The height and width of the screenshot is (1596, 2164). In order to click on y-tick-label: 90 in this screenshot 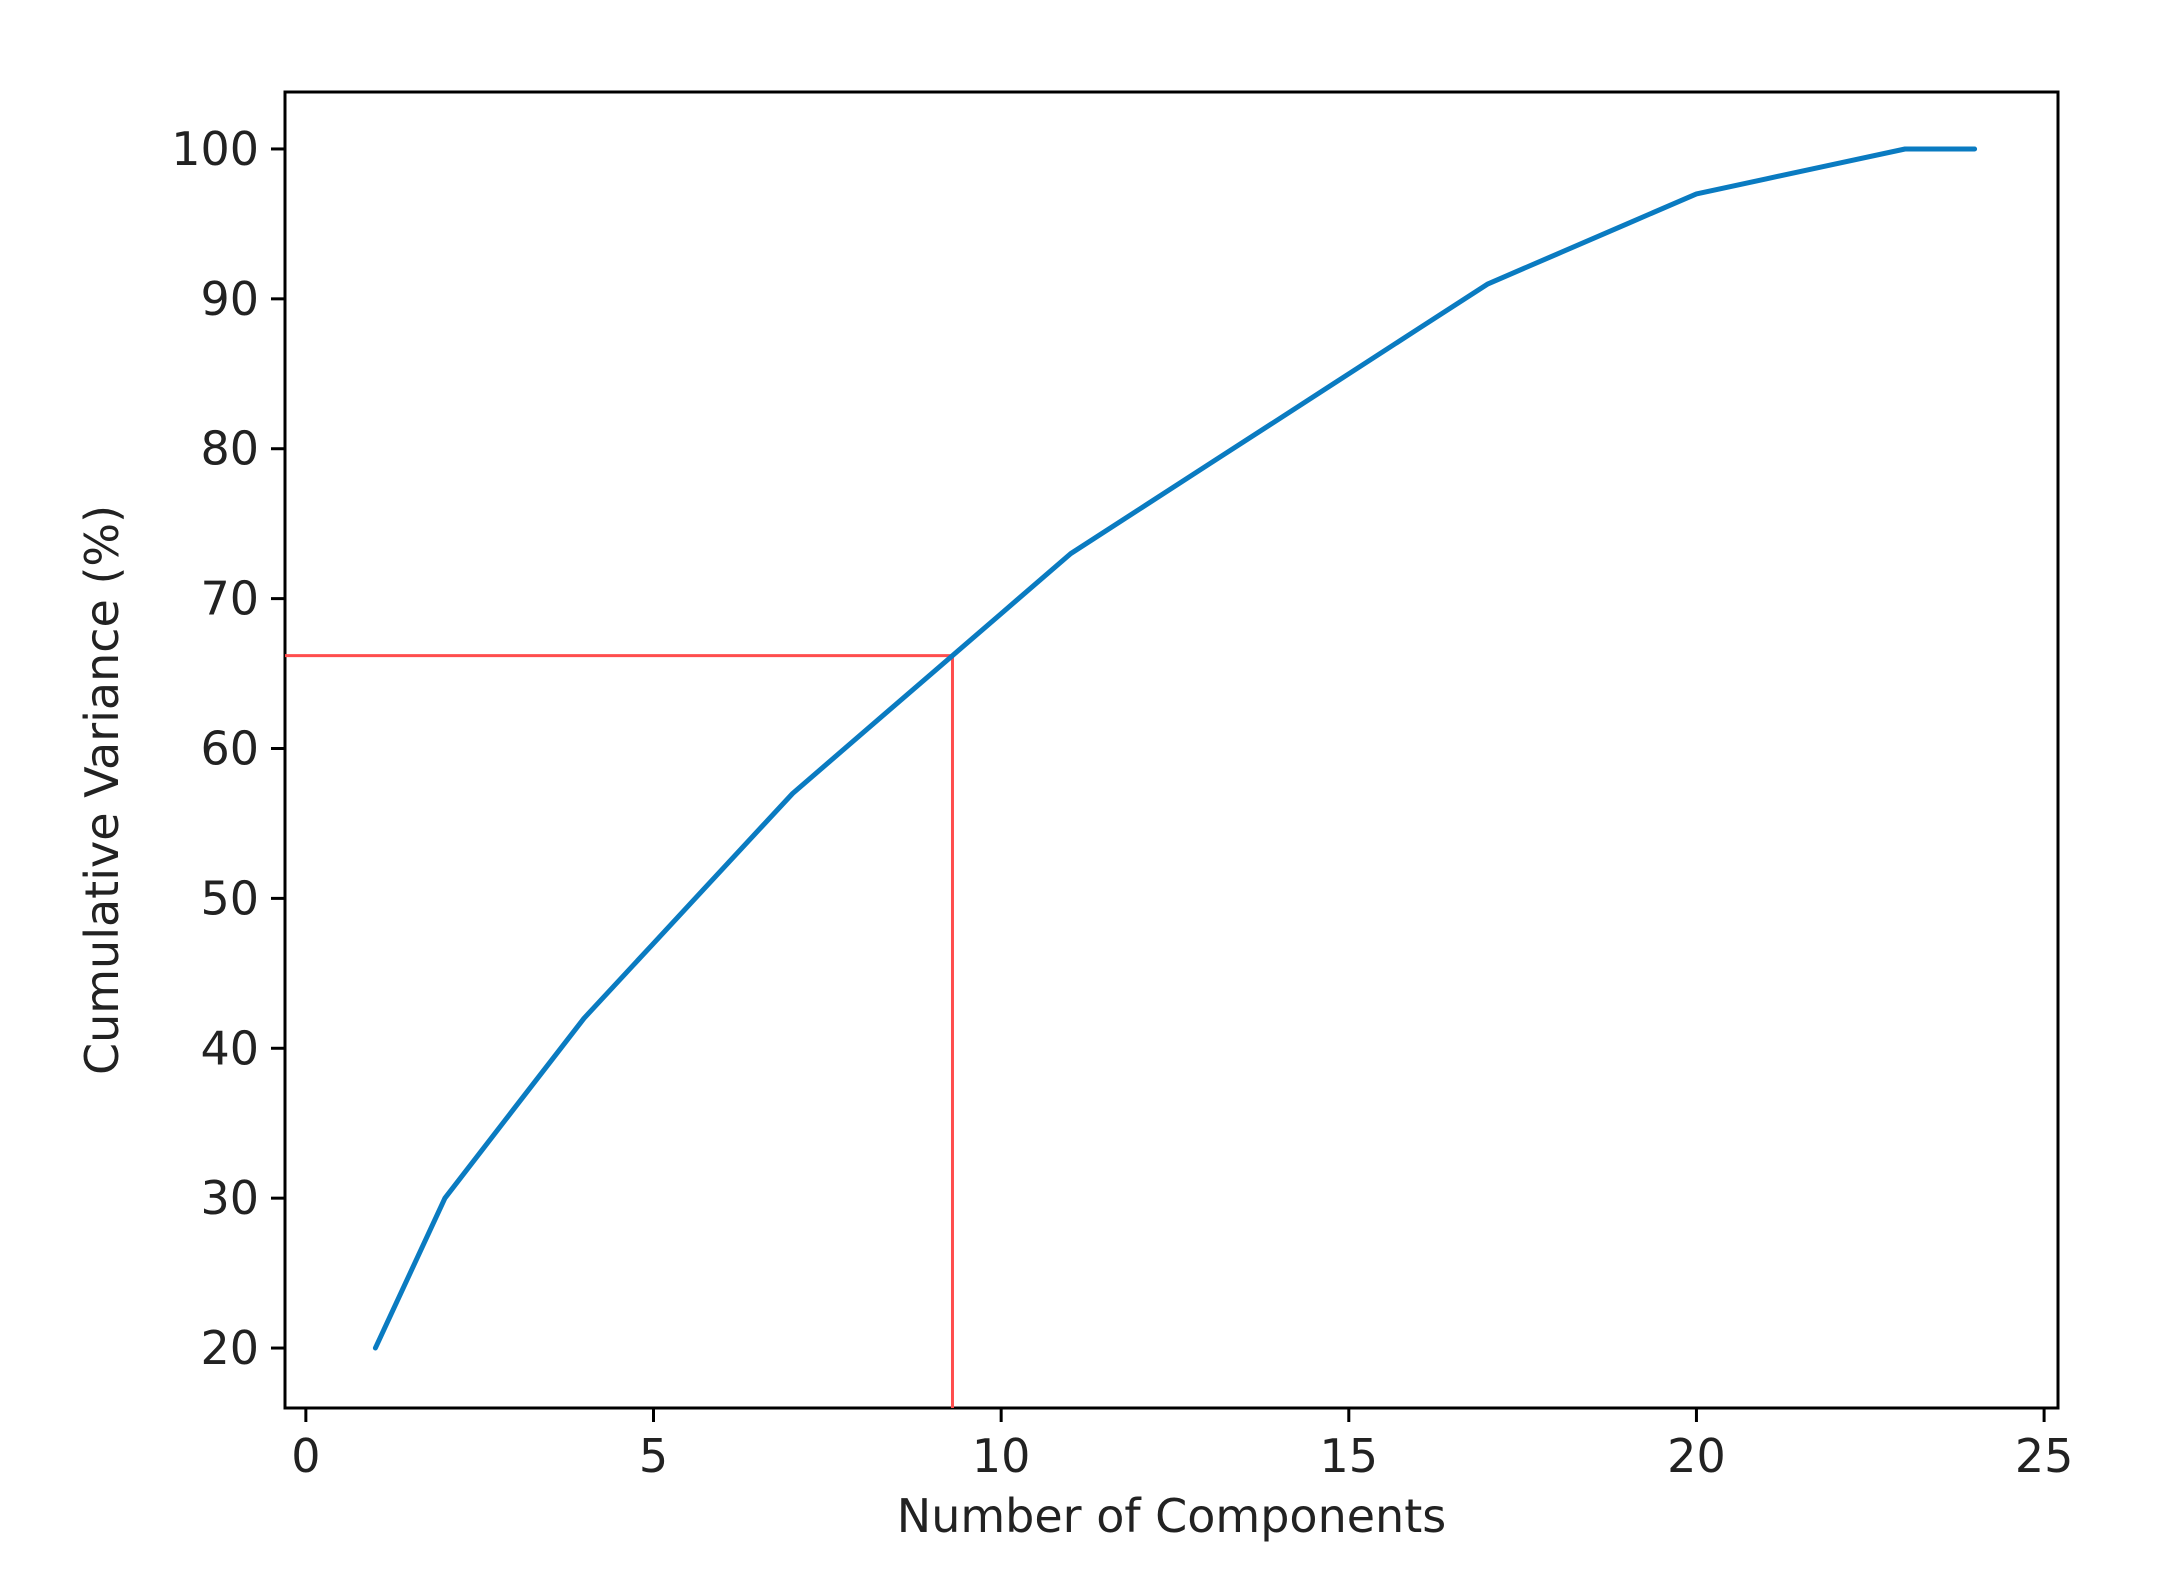, I will do `click(229, 299)`.